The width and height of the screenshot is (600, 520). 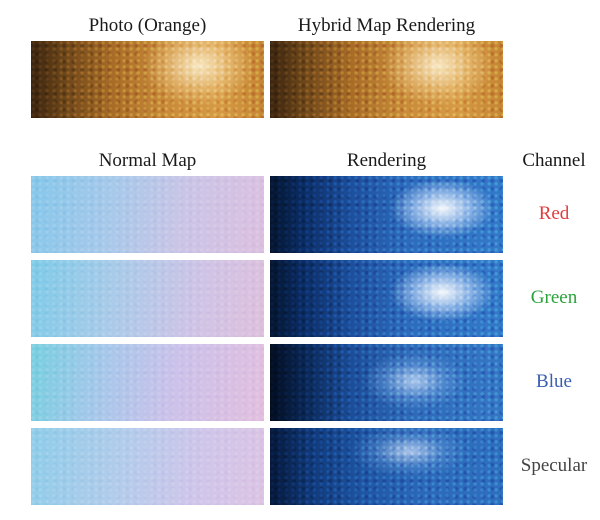 I want to click on rendering-blue-image, so click(x=386, y=382).